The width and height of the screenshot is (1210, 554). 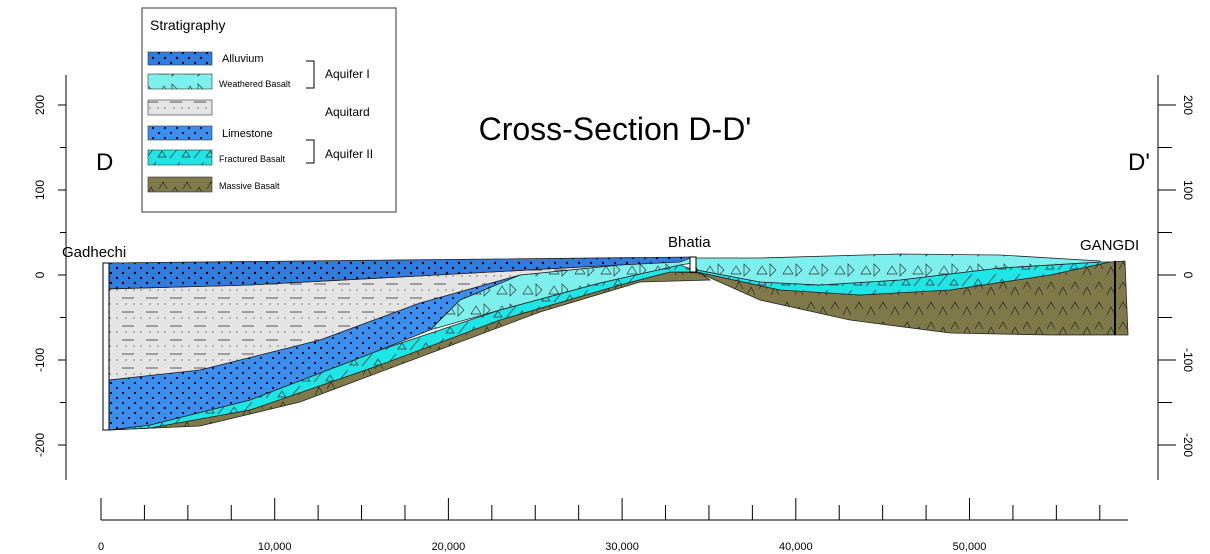 I want to click on well-label: Gadhechi, so click(x=94, y=252).